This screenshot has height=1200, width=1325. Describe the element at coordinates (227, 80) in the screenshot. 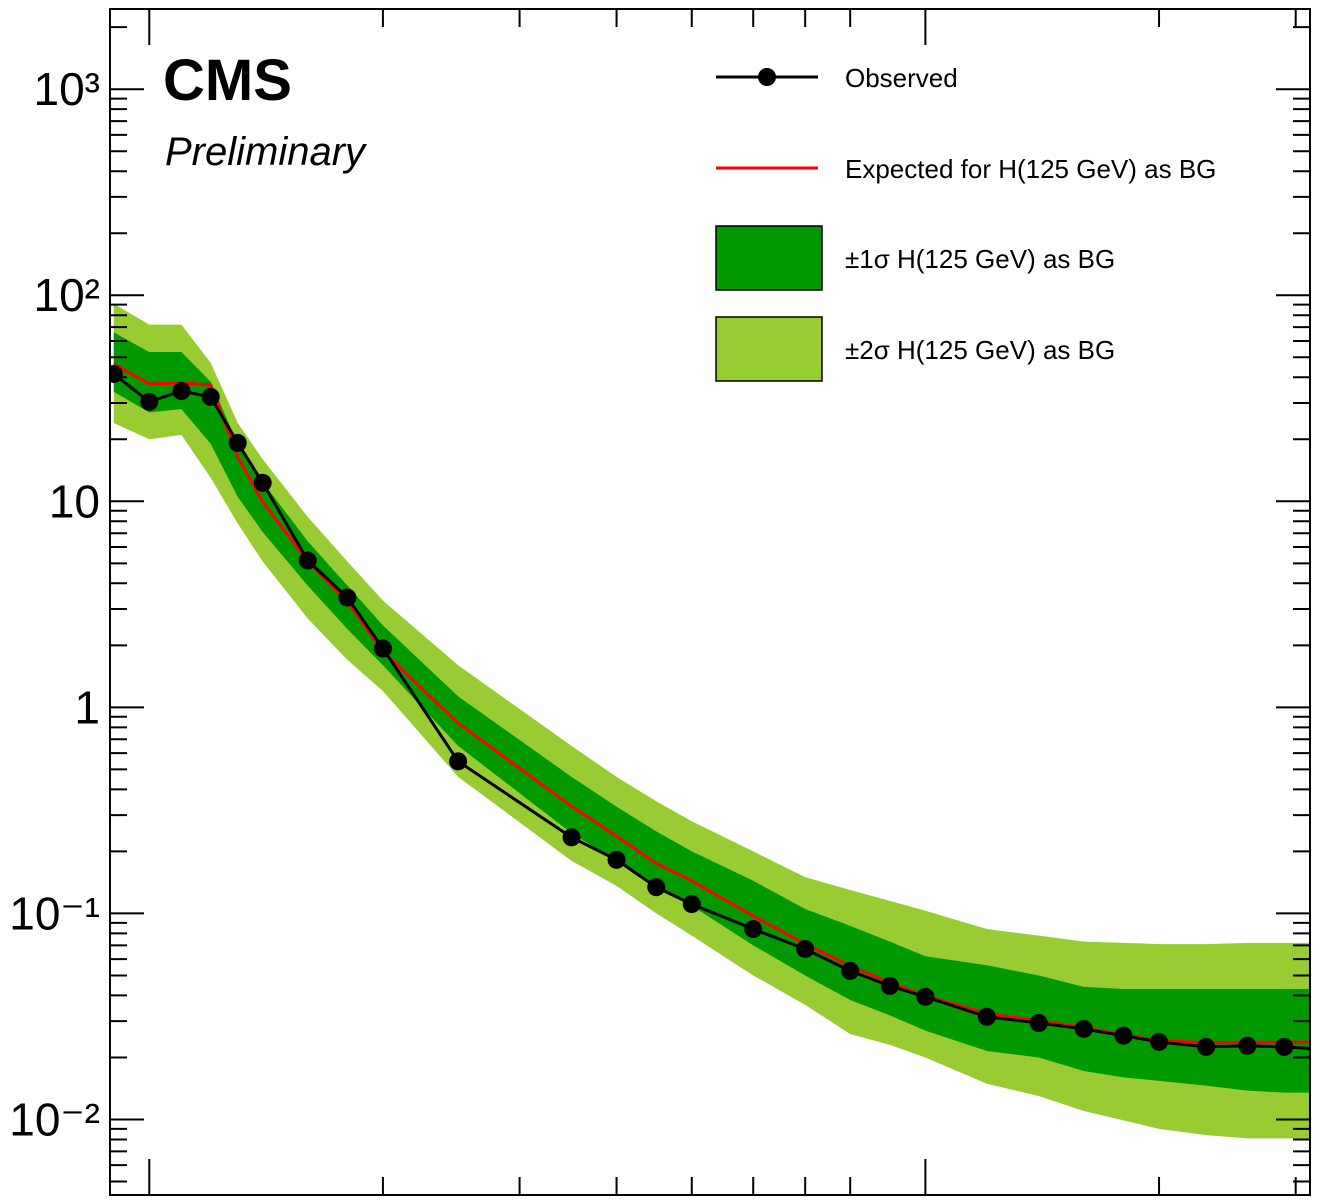

I see `chart-title: CMS` at that location.